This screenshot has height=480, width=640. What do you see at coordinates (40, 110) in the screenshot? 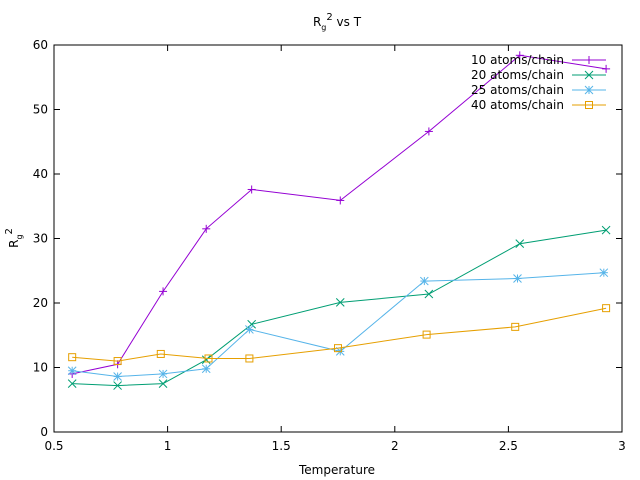
I see `y-tick-label: 50` at bounding box center [40, 110].